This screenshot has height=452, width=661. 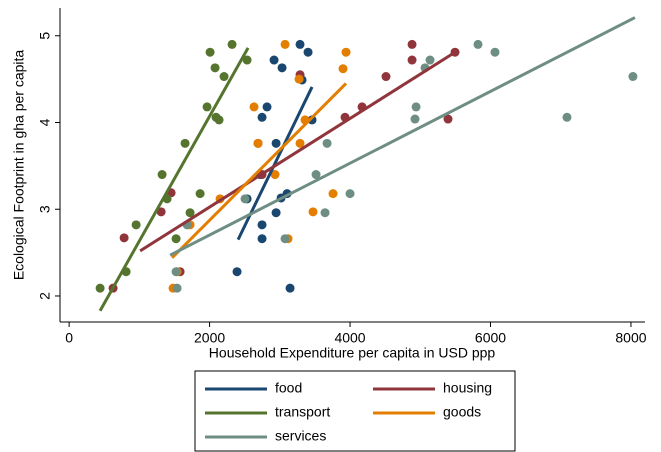 I want to click on legend-label: goods, so click(x=462, y=412).